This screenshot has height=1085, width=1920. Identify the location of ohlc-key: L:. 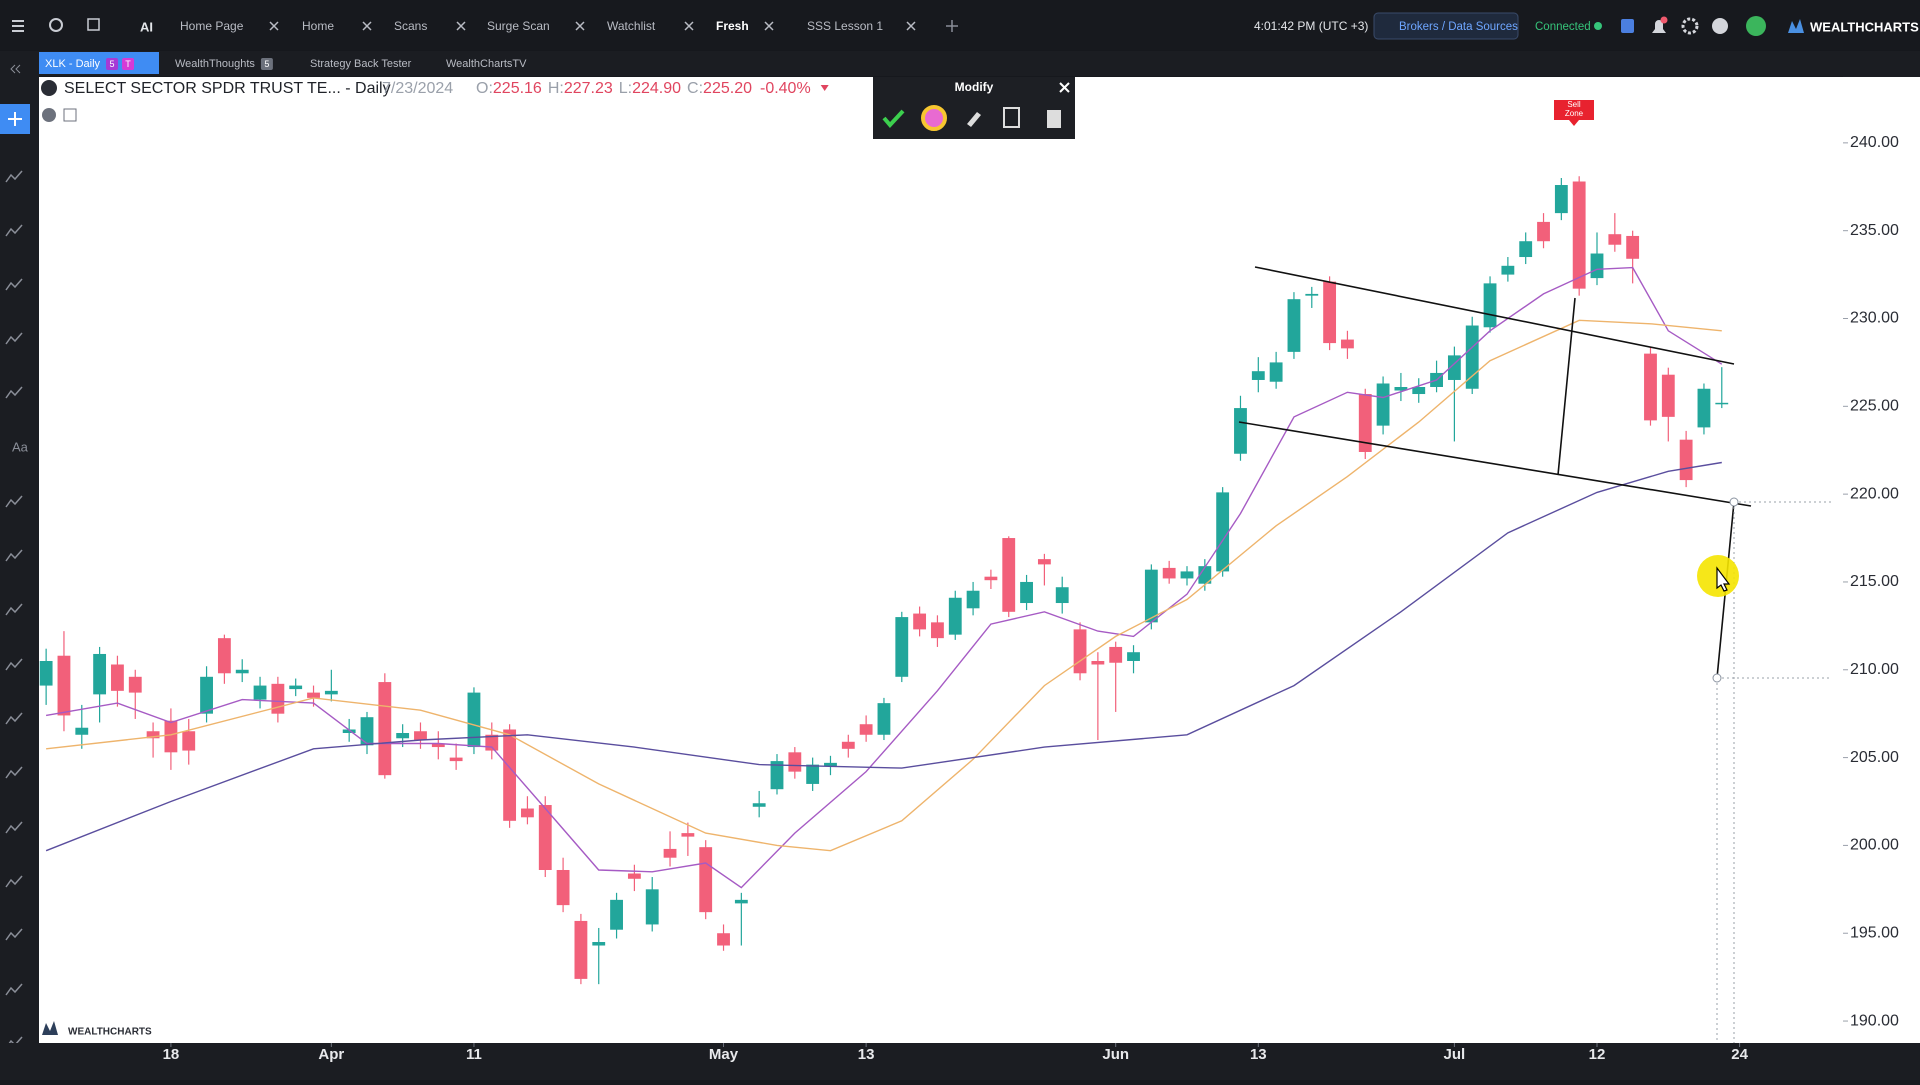
(625, 88).